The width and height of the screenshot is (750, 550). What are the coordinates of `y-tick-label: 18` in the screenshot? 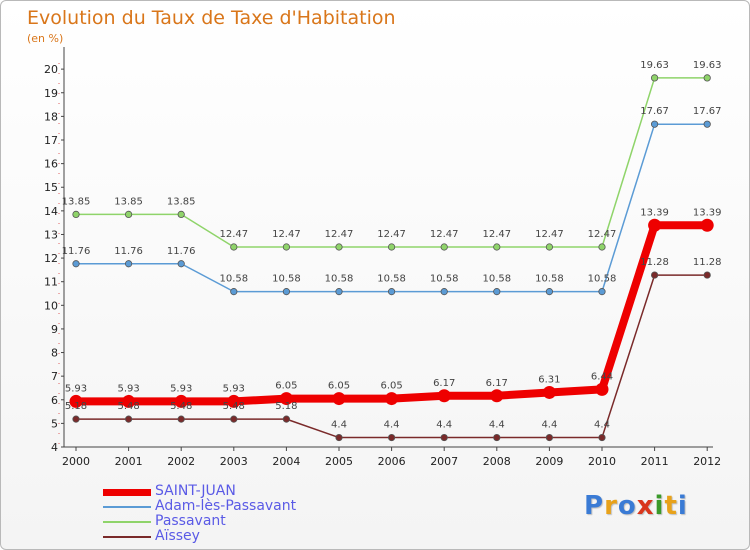 It's located at (51, 116).